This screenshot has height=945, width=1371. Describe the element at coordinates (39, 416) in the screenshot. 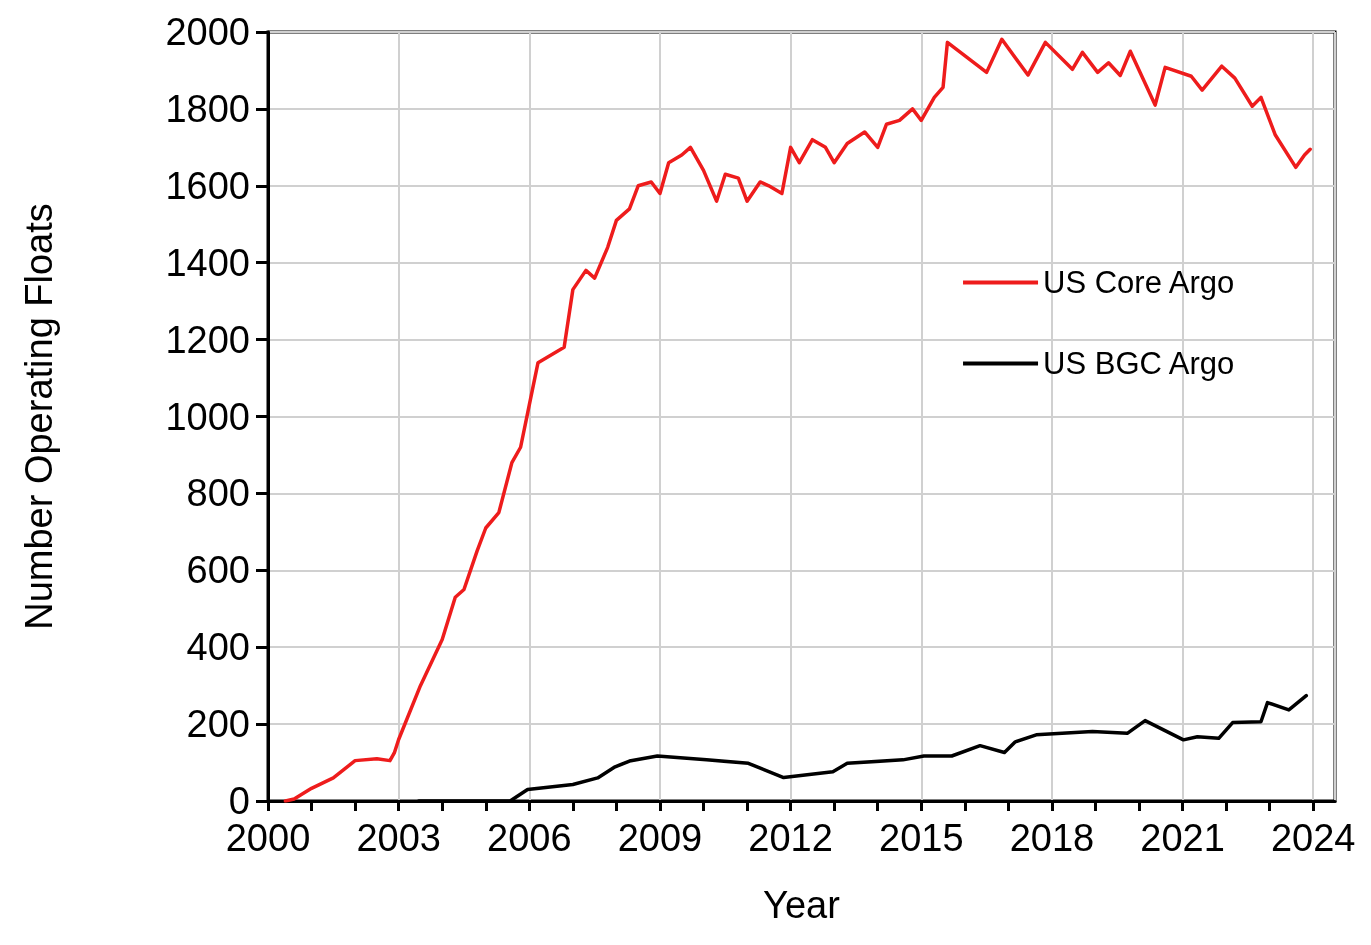

I see `y-axis-title: Number Operating Floats` at that location.